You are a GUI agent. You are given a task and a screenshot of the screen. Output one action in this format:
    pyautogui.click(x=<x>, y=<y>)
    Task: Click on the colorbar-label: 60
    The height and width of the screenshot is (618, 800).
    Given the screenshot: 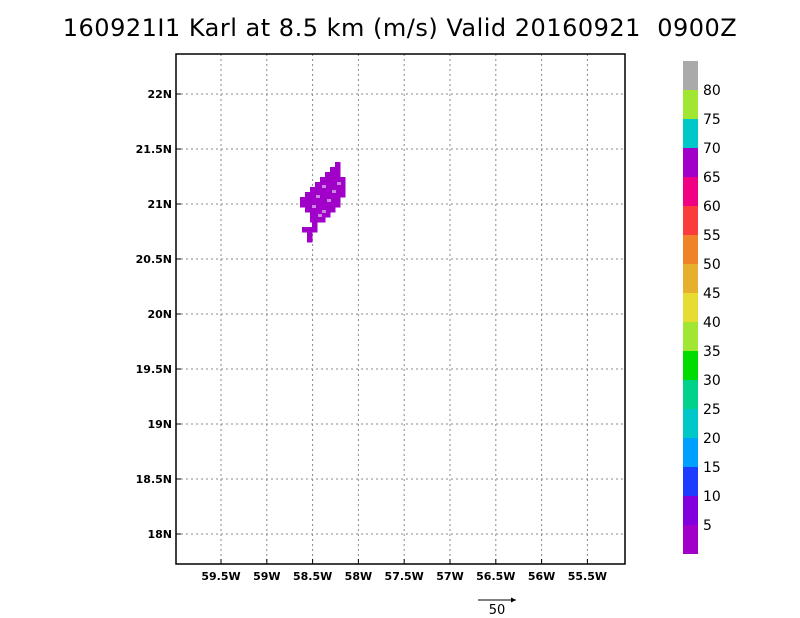 What is the action you would take?
    pyautogui.click(x=712, y=207)
    